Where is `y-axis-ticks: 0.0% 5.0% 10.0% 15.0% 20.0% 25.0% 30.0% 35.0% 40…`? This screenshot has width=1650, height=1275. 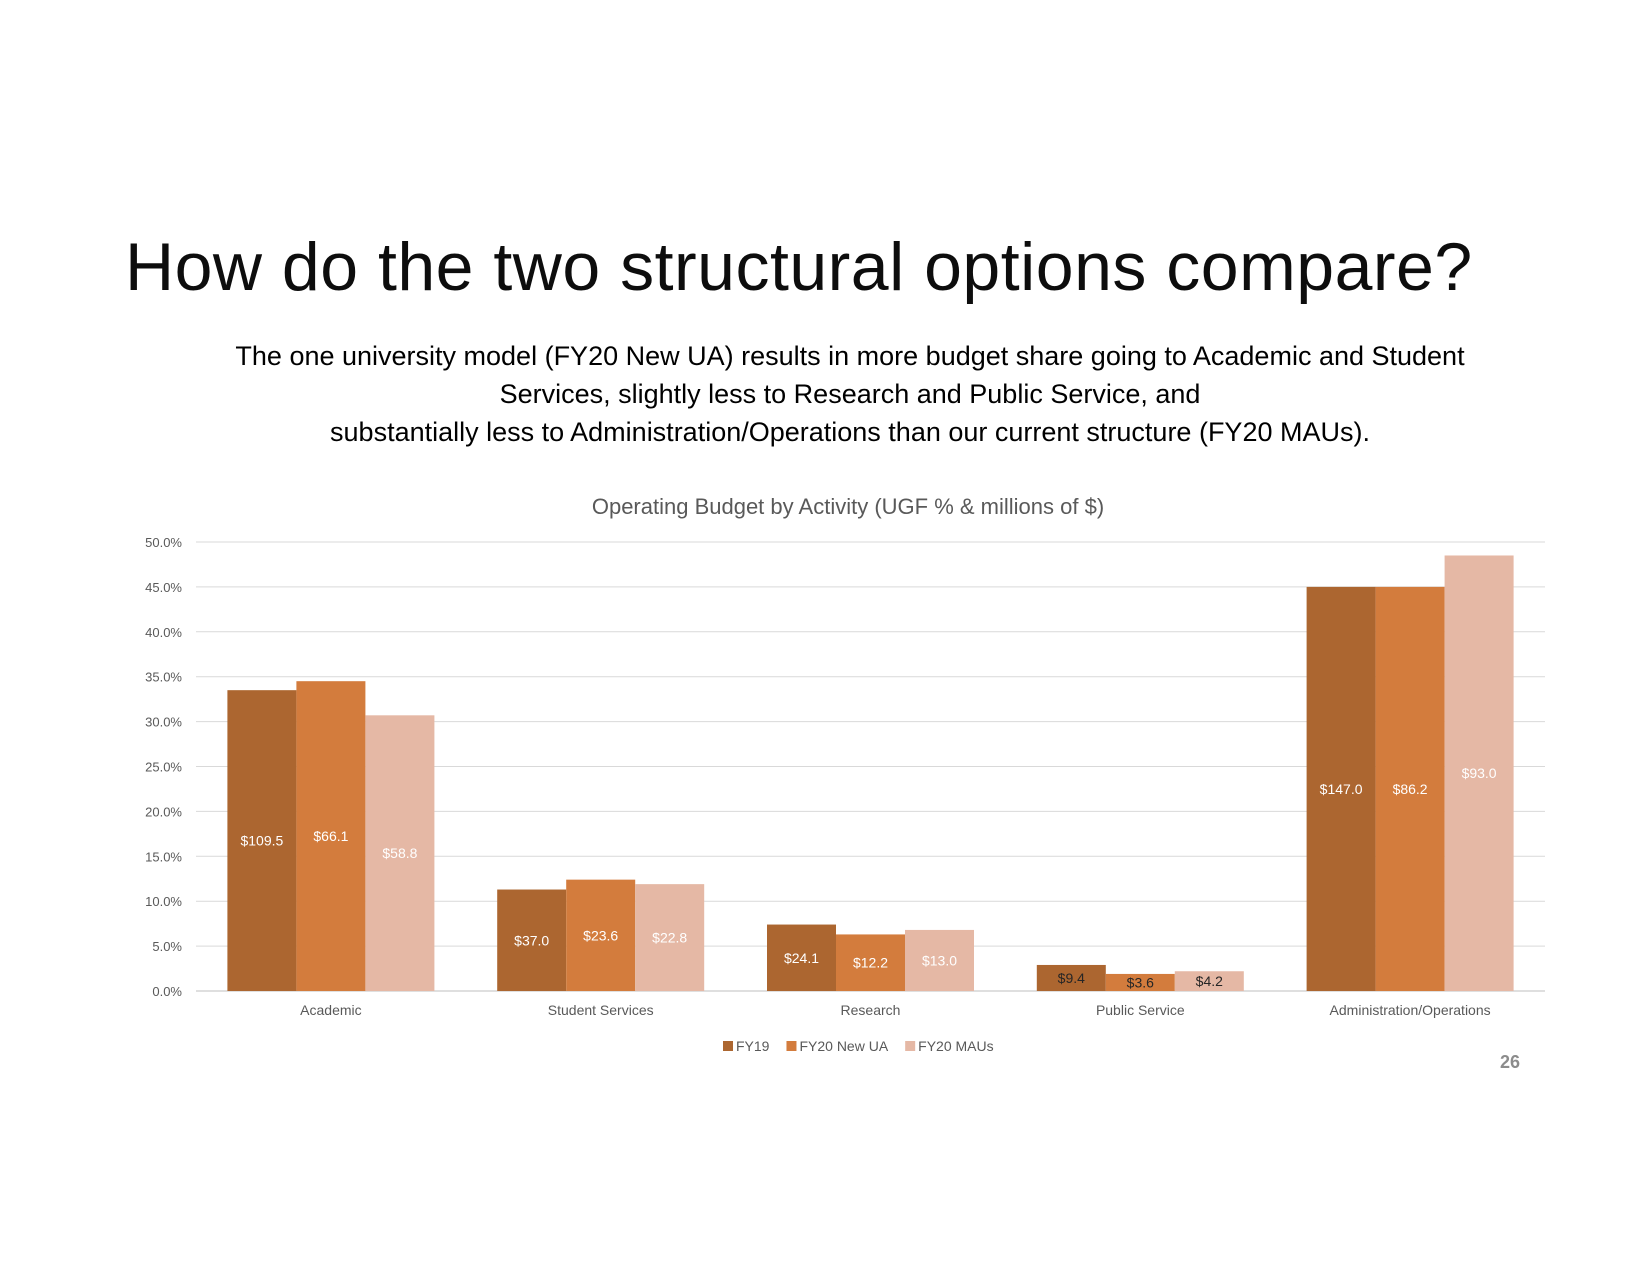 y-axis-ticks: 0.0% 5.0% 10.0% 15.0% 20.0% 25.0% 30.0% 35.0% 40… is located at coordinates (163, 767).